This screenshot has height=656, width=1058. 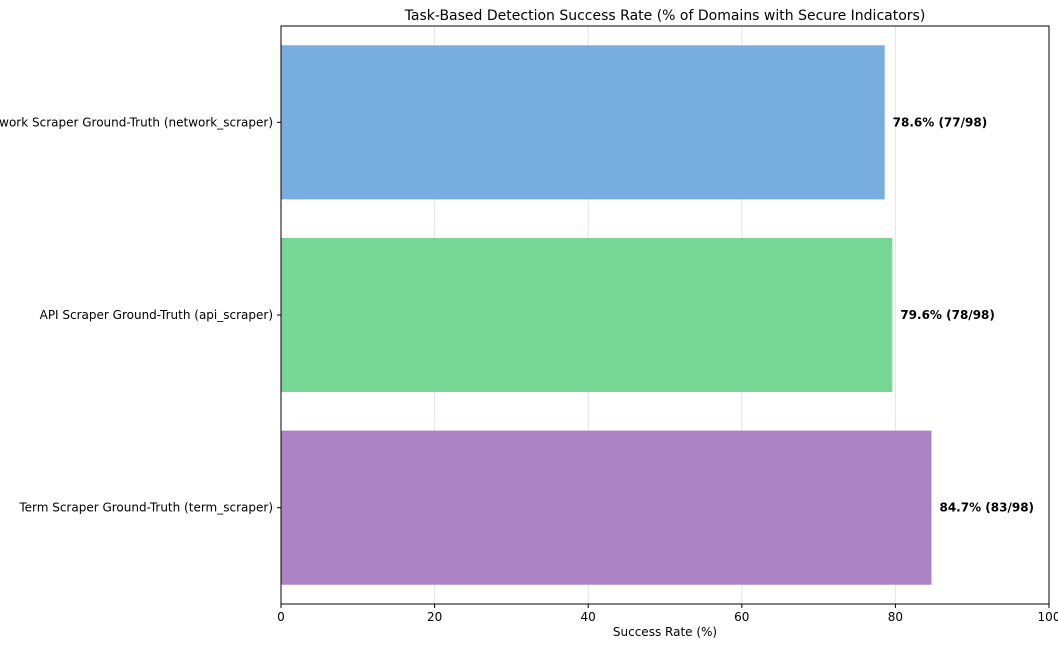 I want to click on data-label: 84.7% (83/98), so click(x=986, y=508).